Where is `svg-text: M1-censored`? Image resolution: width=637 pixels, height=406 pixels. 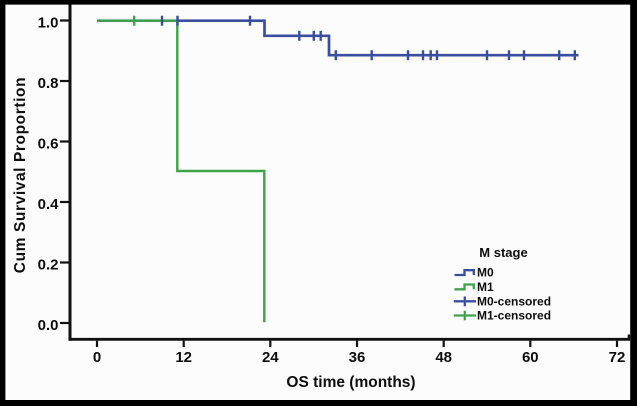
svg-text: M1-censored is located at coordinates (514, 316).